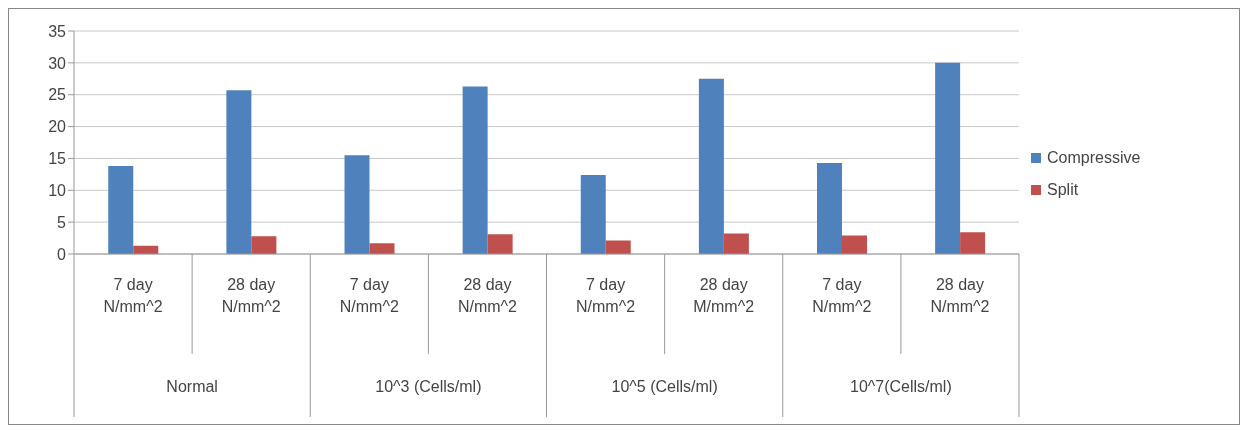 The width and height of the screenshot is (1250, 430). Describe the element at coordinates (901, 386) in the screenshot. I see `text: 10^7(Cells/ml)` at that location.